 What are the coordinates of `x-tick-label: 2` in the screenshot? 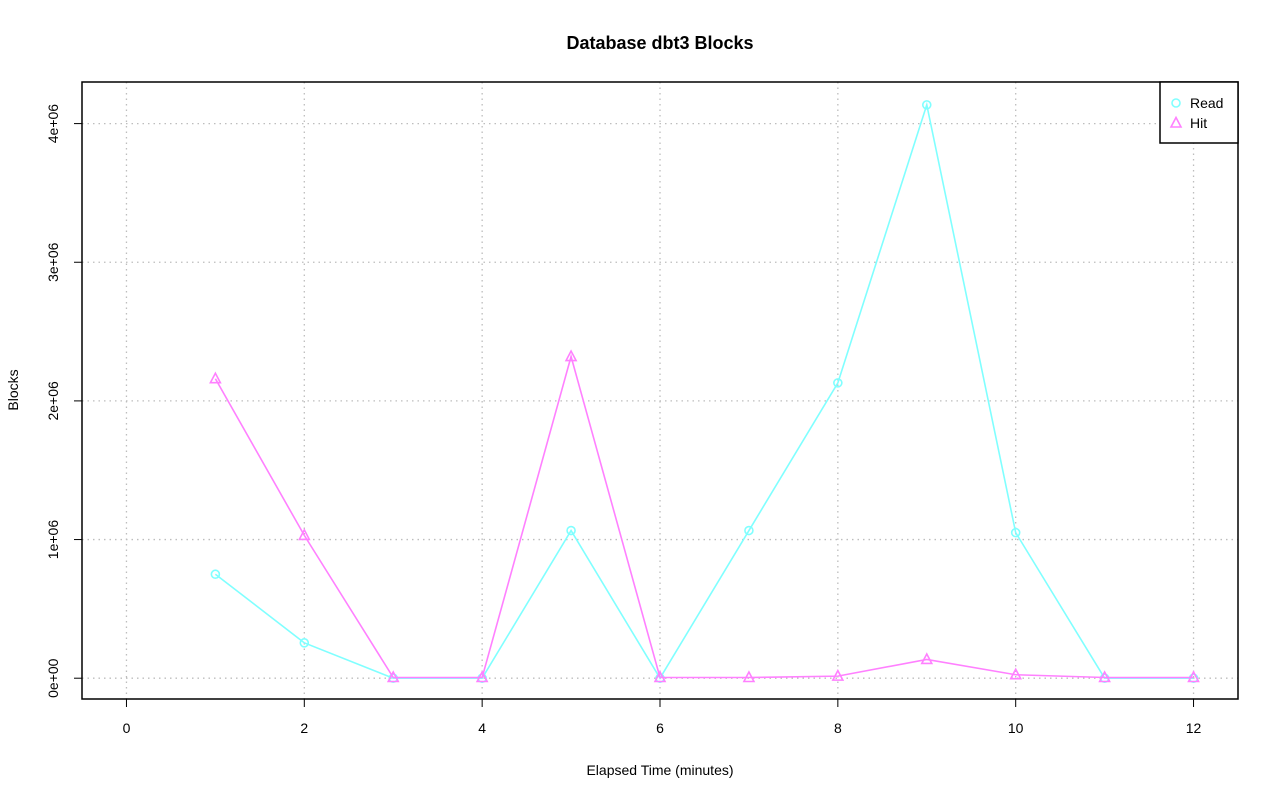 It's located at (304, 728).